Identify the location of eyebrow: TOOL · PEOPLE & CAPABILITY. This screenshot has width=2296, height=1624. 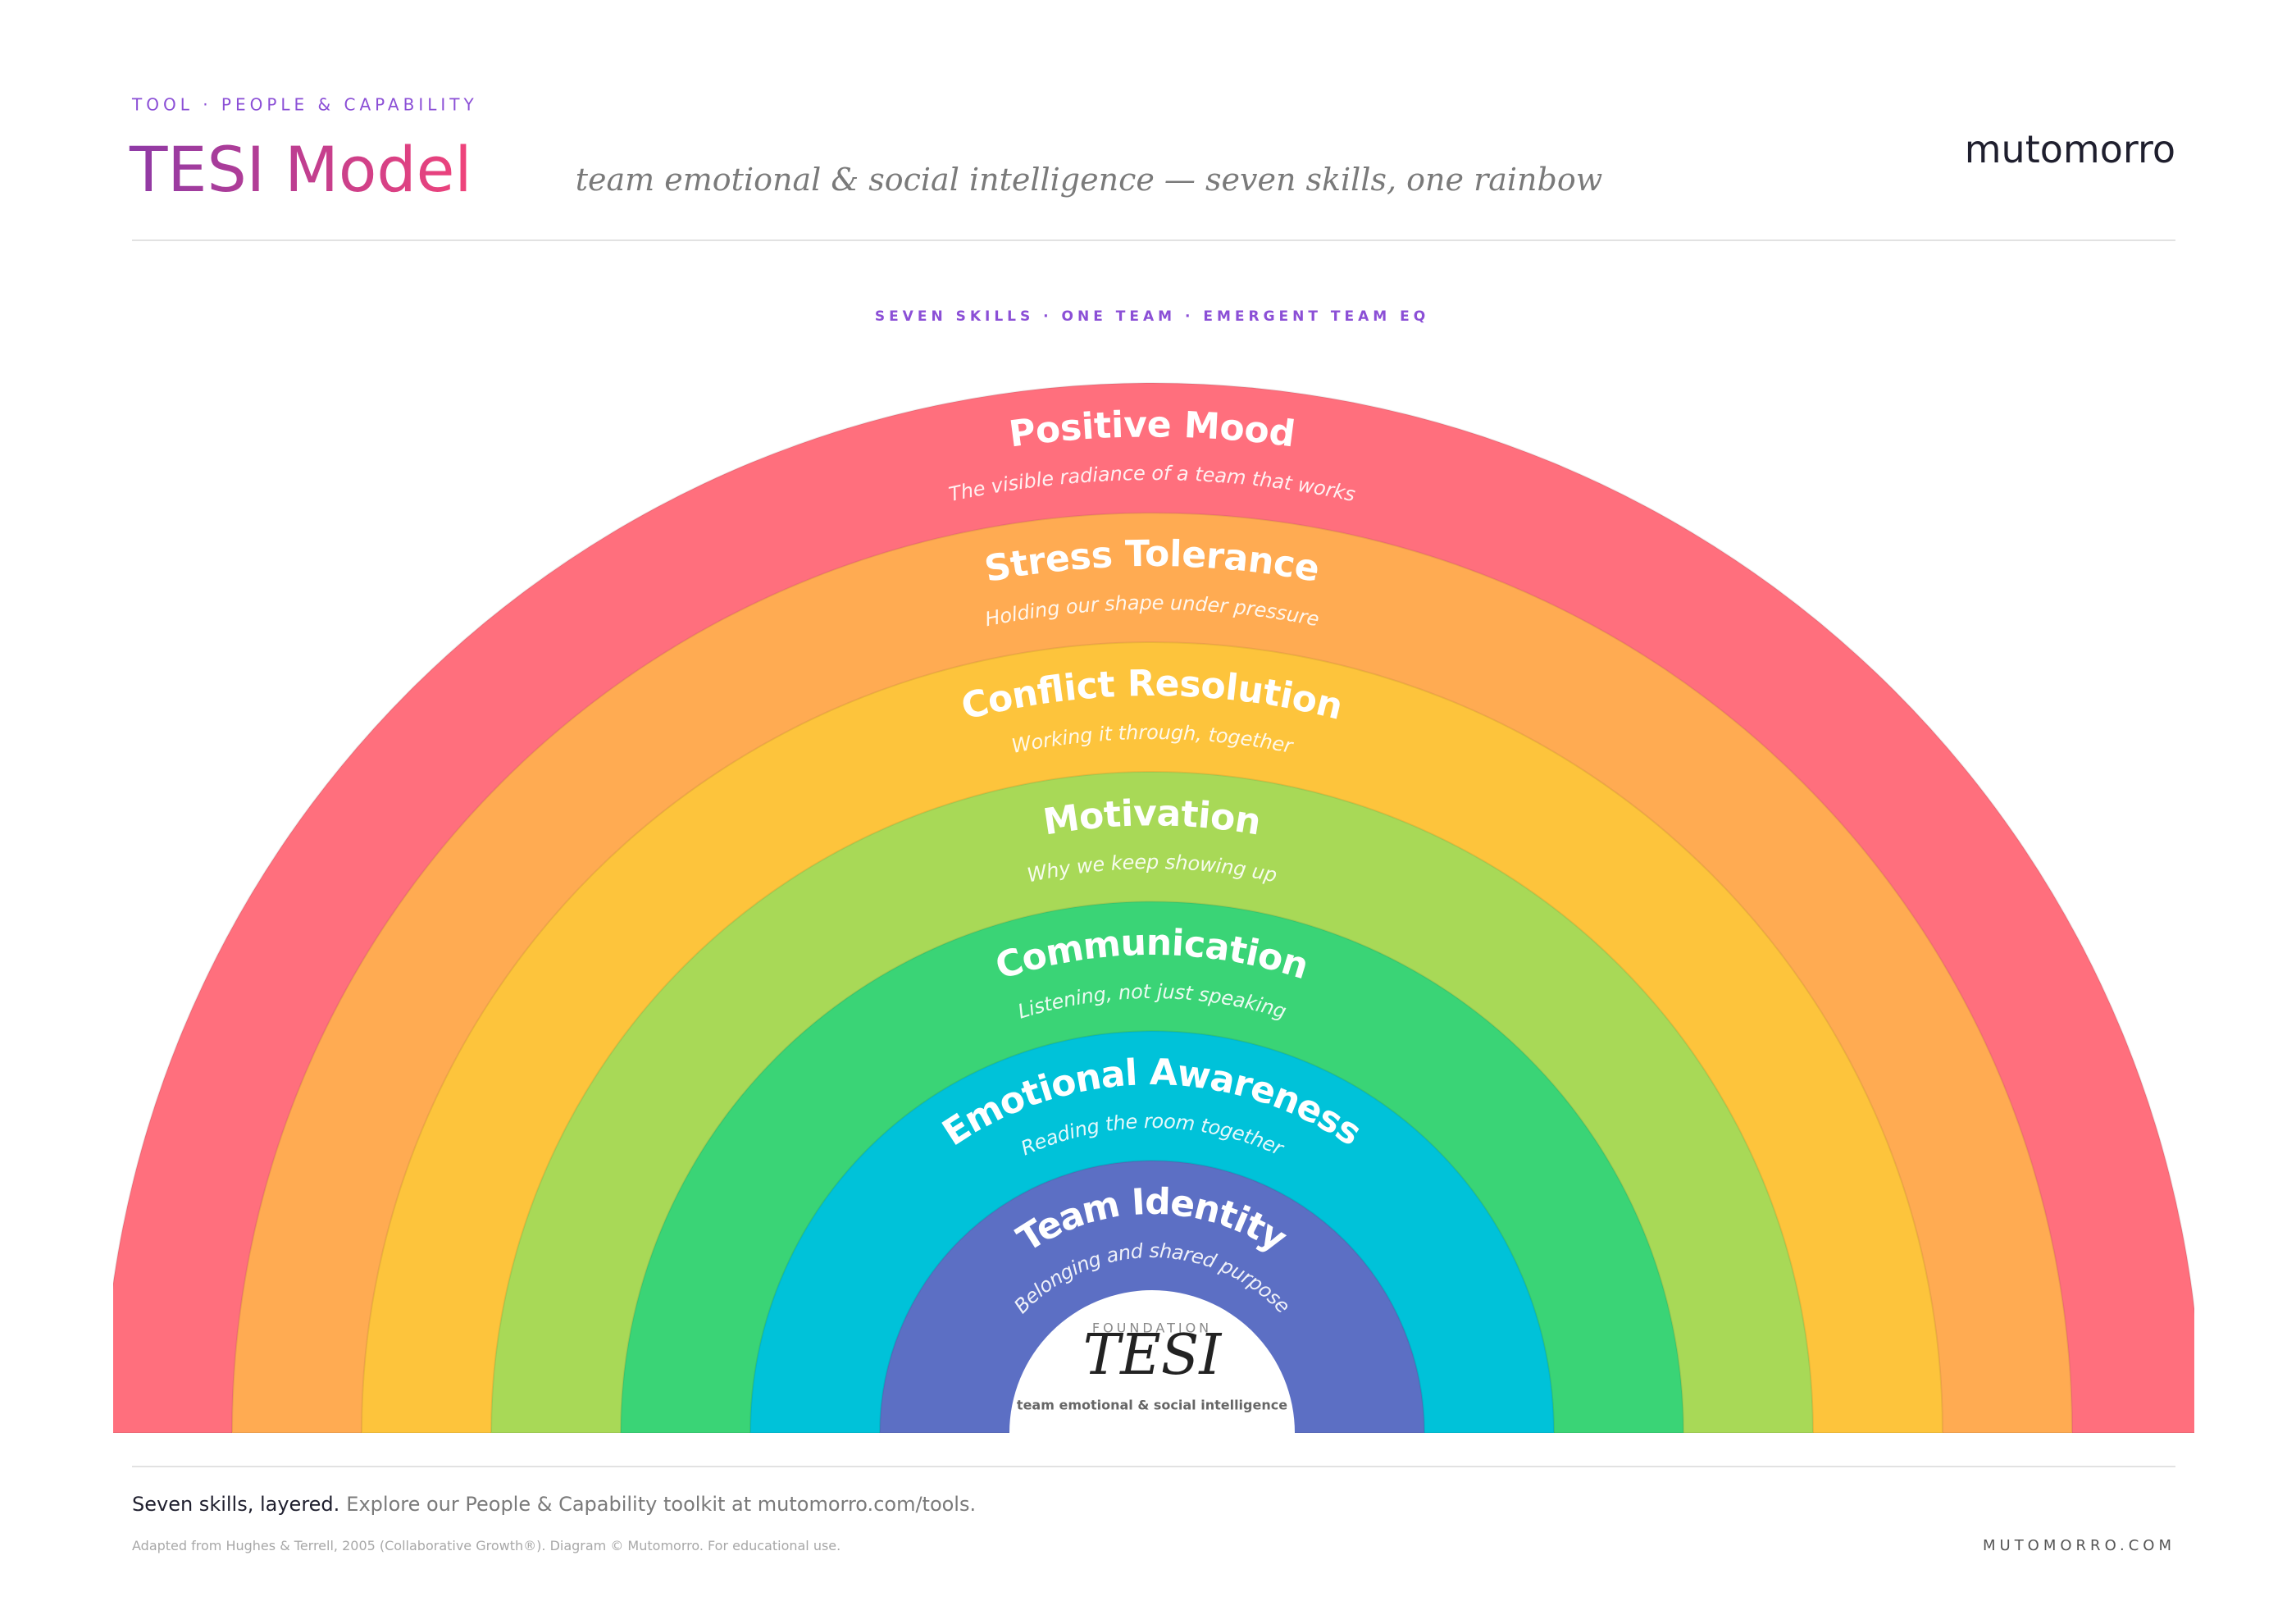
(304, 105).